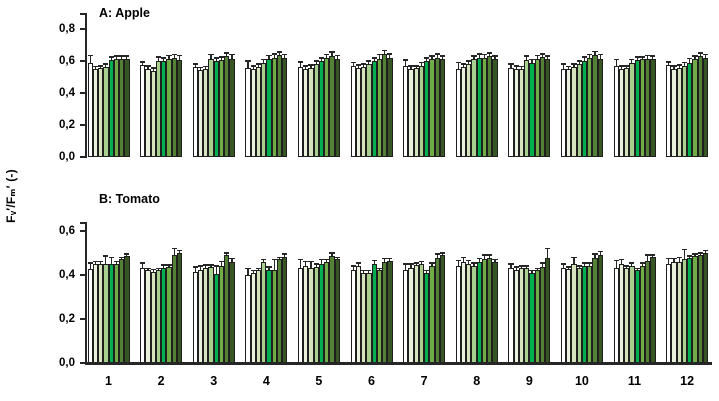 The height and width of the screenshot is (401, 719). Describe the element at coordinates (83, 363) in the screenshot. I see `y-tick-mark` at that location.